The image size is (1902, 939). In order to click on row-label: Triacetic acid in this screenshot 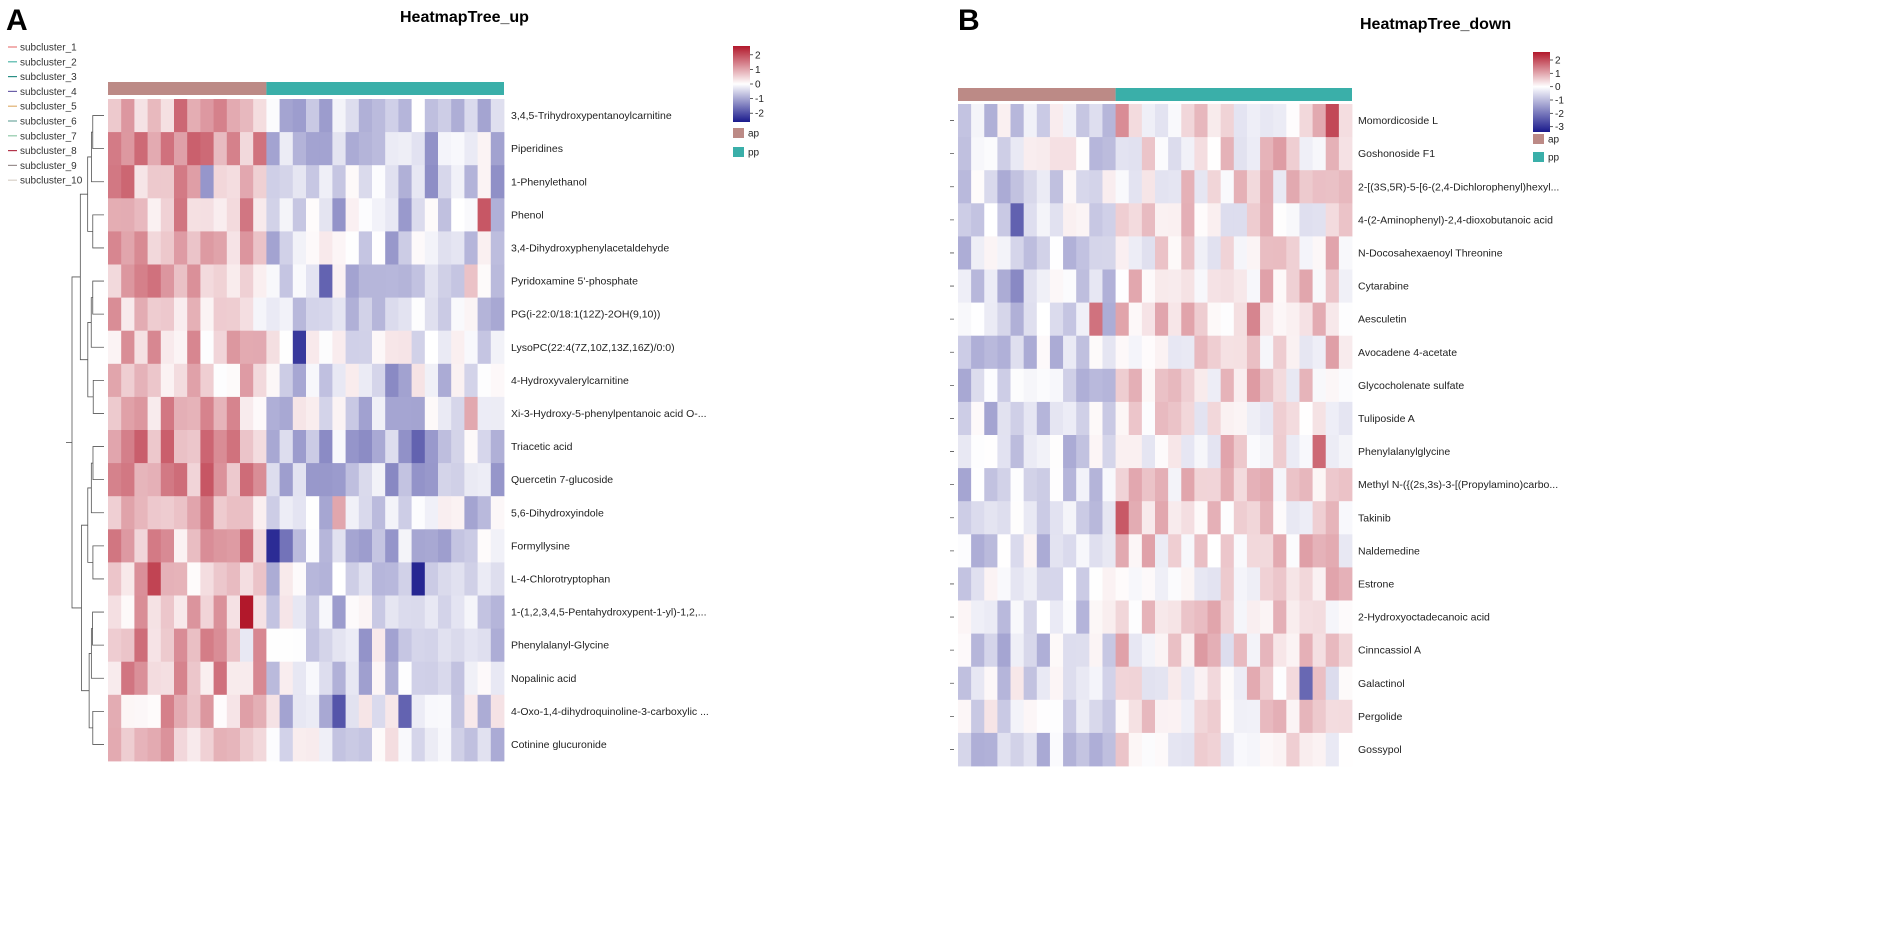, I will do `click(542, 447)`.